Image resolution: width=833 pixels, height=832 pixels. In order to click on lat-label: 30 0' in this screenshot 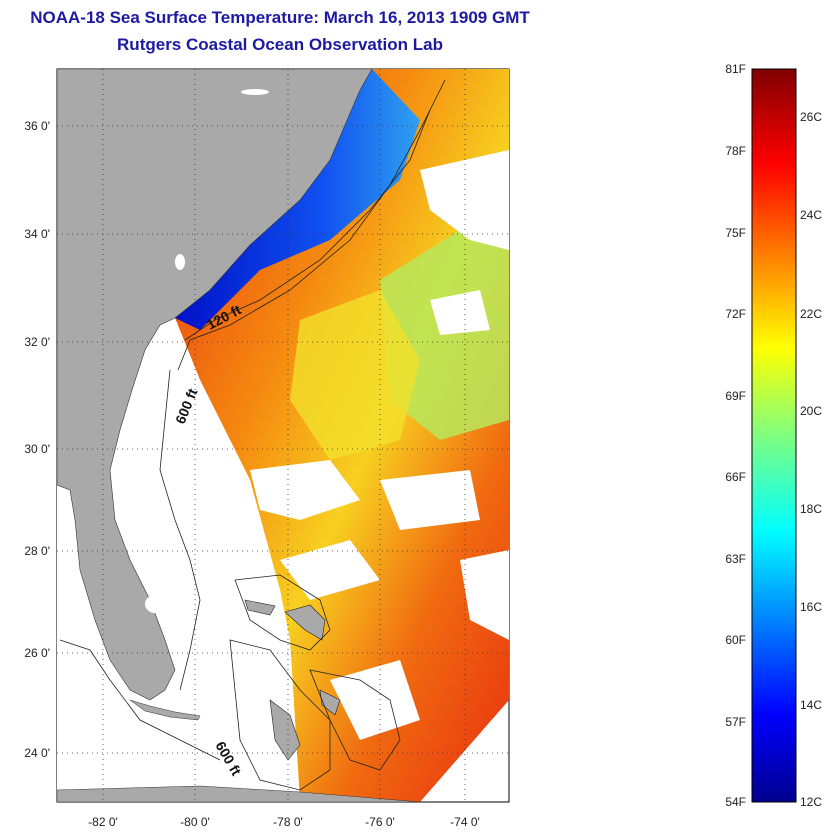, I will do `click(37, 449)`.